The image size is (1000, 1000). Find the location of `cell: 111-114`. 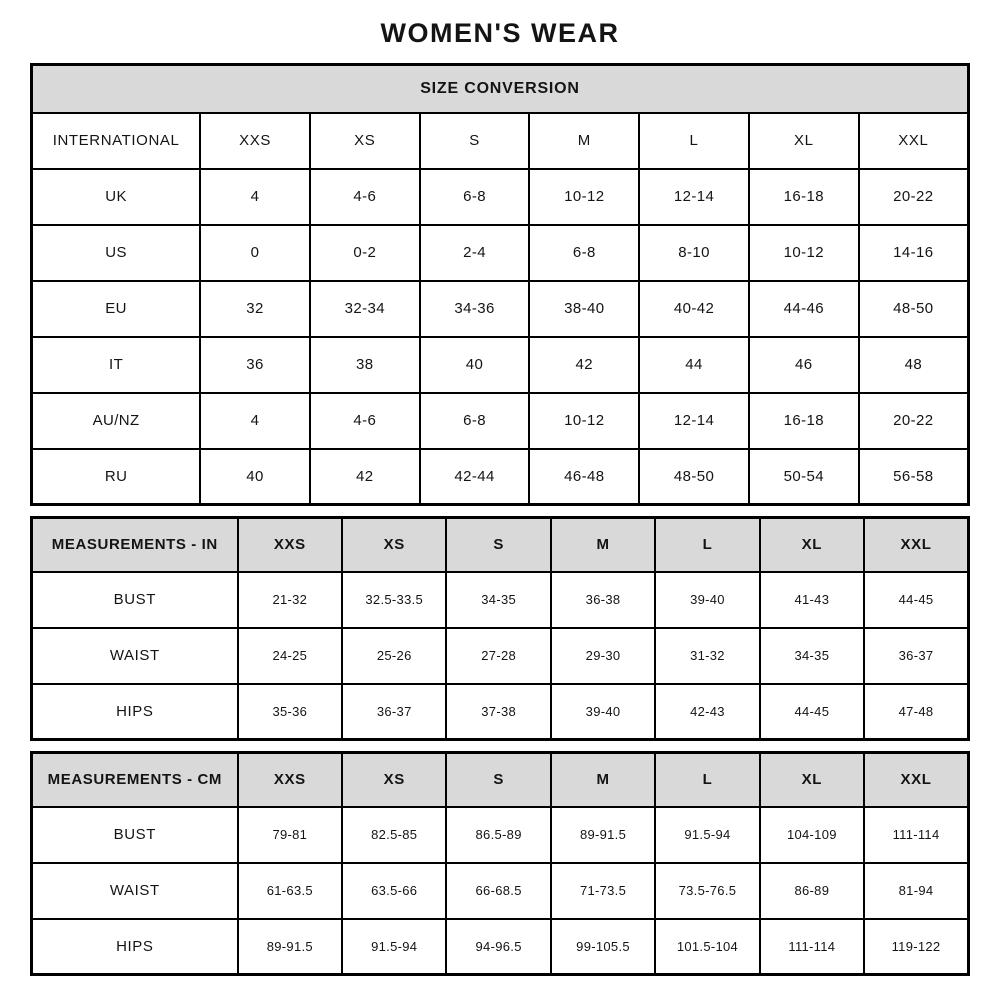

cell: 111-114 is located at coordinates (916, 834).